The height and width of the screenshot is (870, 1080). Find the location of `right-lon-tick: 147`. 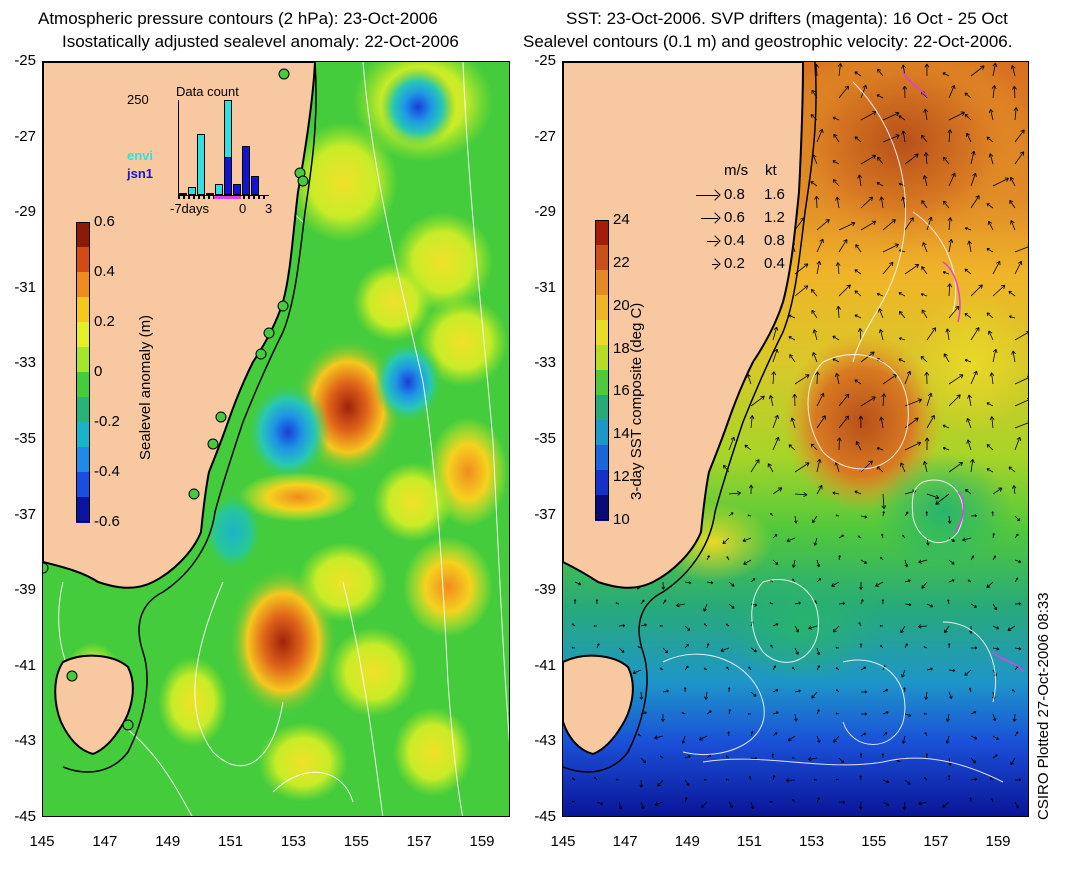

right-lon-tick: 147 is located at coordinates (625, 841).